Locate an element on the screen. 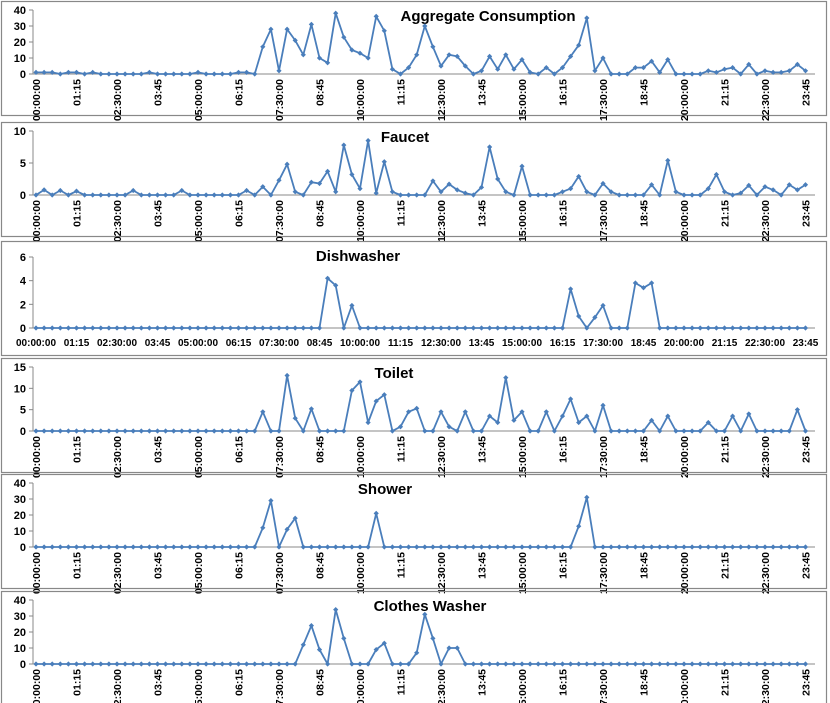 The height and width of the screenshot is (703, 830). x-tick-label: 00:00:00 is located at coordinates (37, 457).